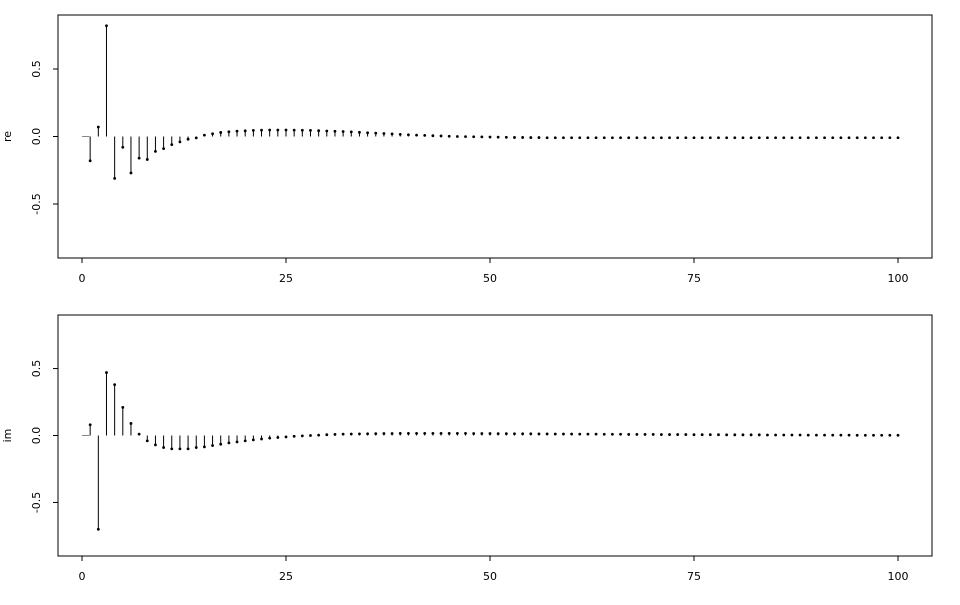 The width and height of the screenshot is (960, 605). I want to click on panel-1-x-tick-label: 50, so click(490, 278).